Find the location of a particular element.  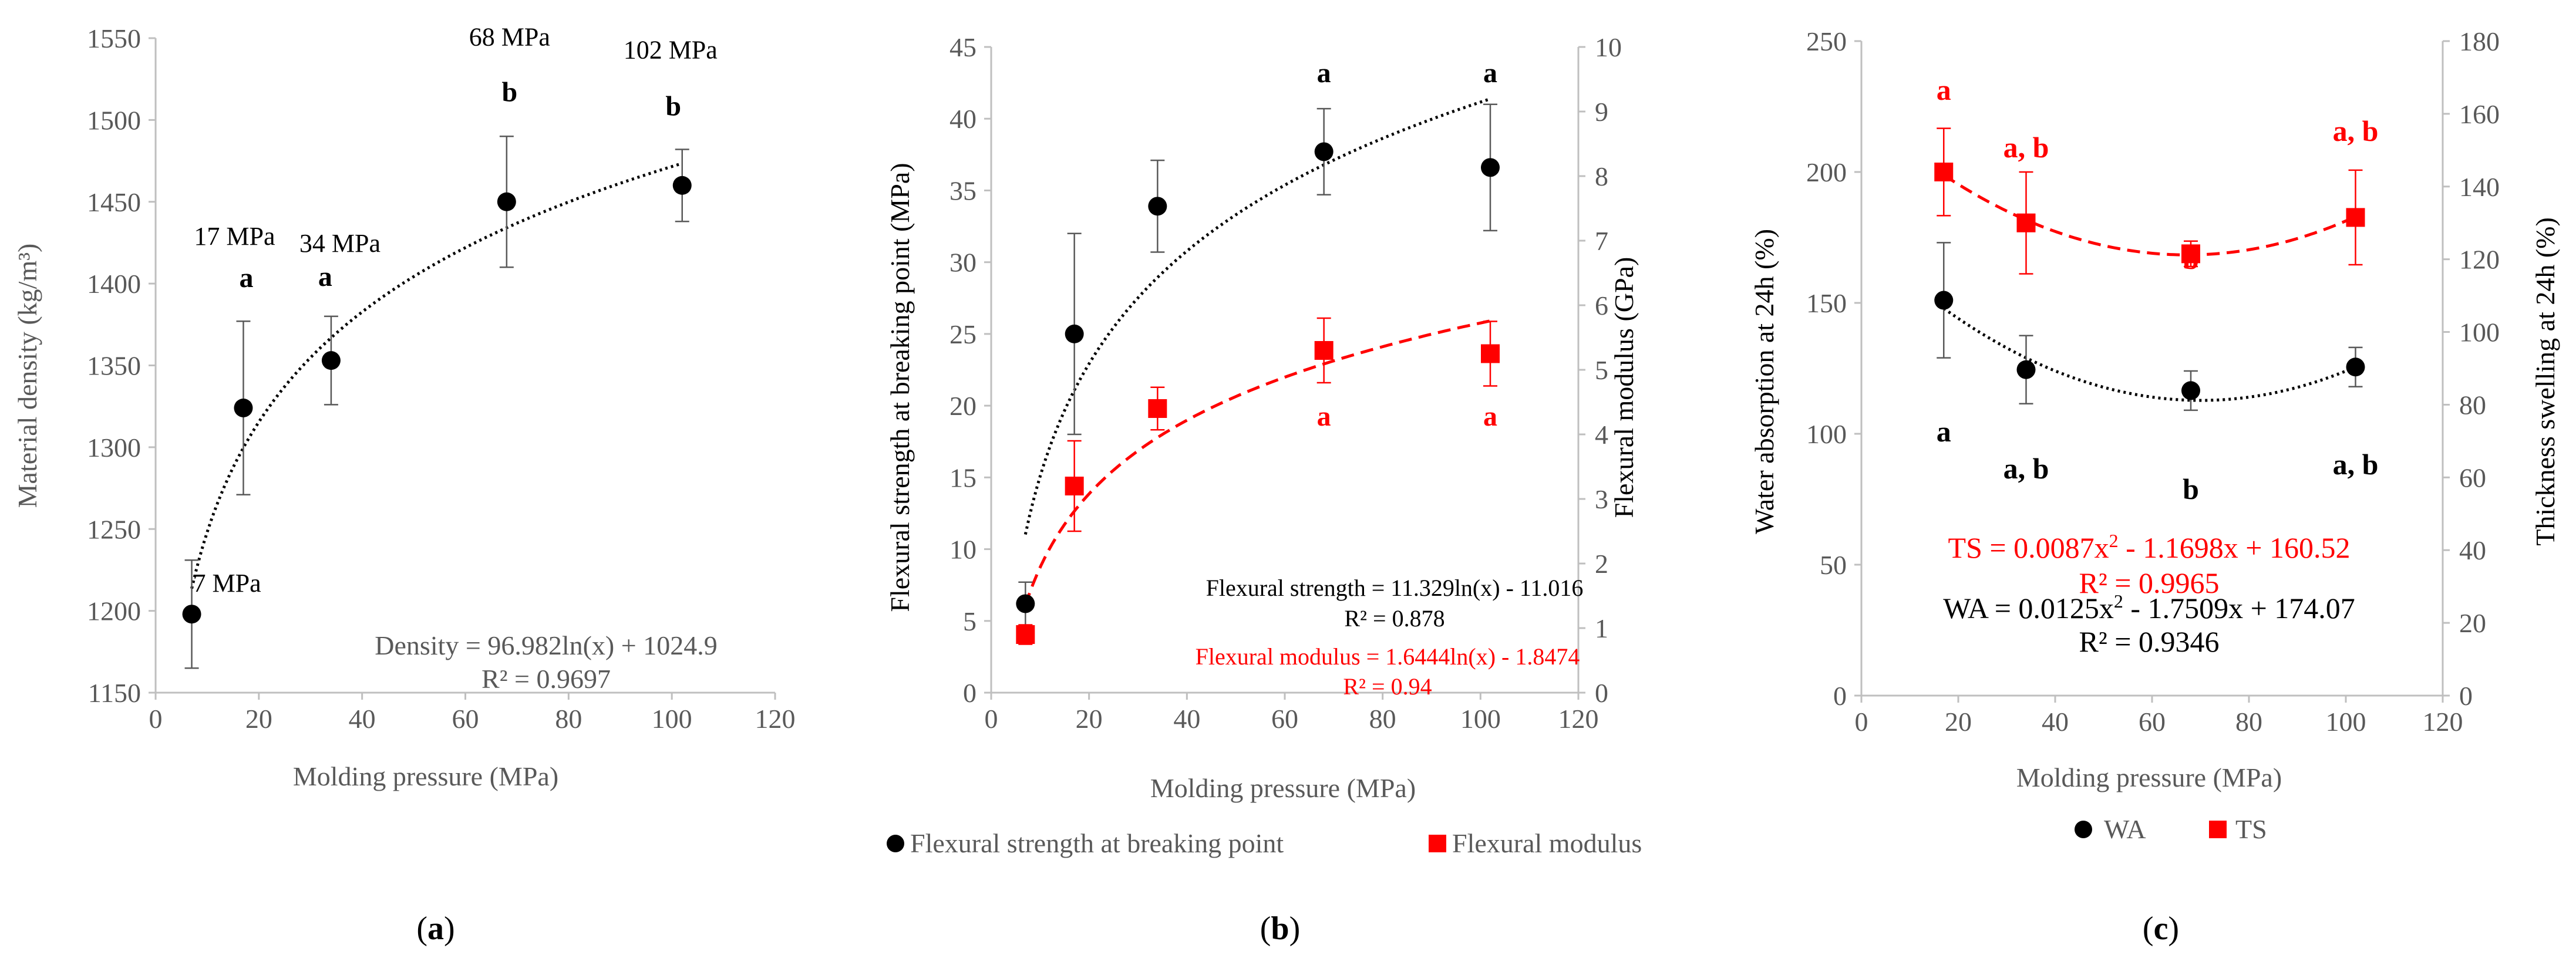

x-tick-label-b: 80 is located at coordinates (1383, 719).